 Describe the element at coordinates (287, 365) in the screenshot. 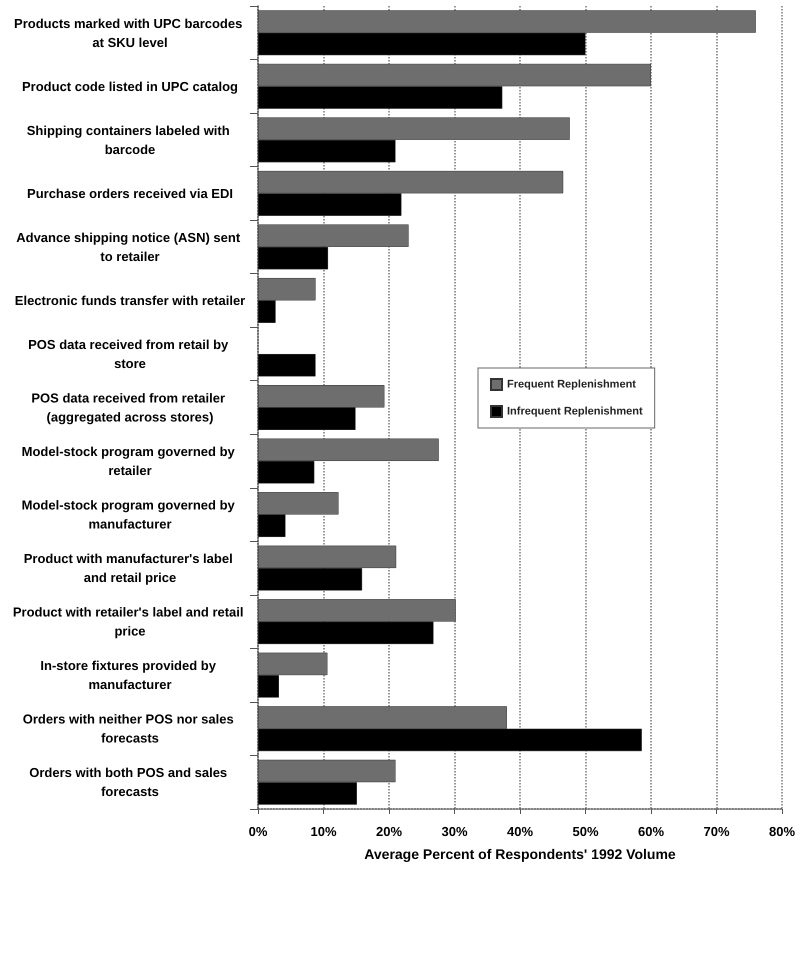

I see `bar` at that location.